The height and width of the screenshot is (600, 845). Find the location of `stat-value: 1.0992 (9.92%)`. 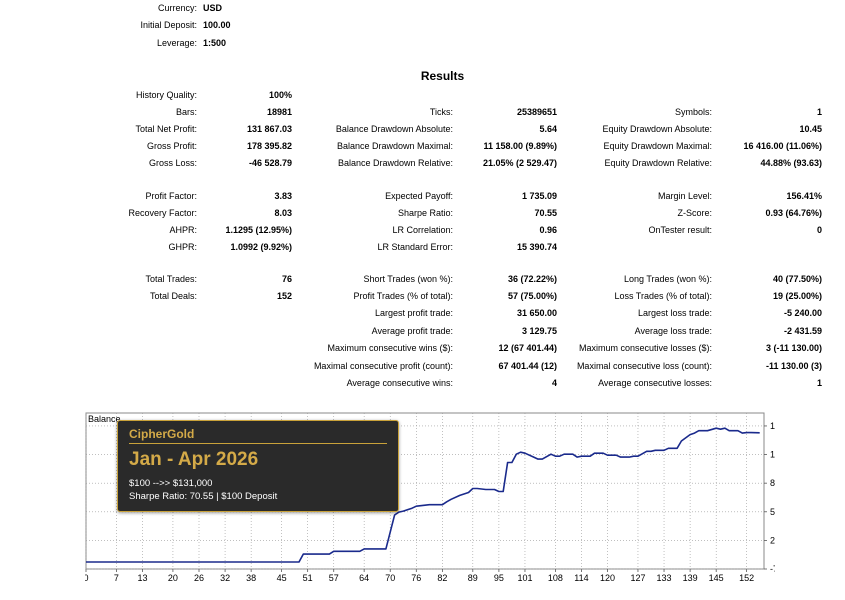

stat-value: 1.0992 (9.92%) is located at coordinates (261, 247).